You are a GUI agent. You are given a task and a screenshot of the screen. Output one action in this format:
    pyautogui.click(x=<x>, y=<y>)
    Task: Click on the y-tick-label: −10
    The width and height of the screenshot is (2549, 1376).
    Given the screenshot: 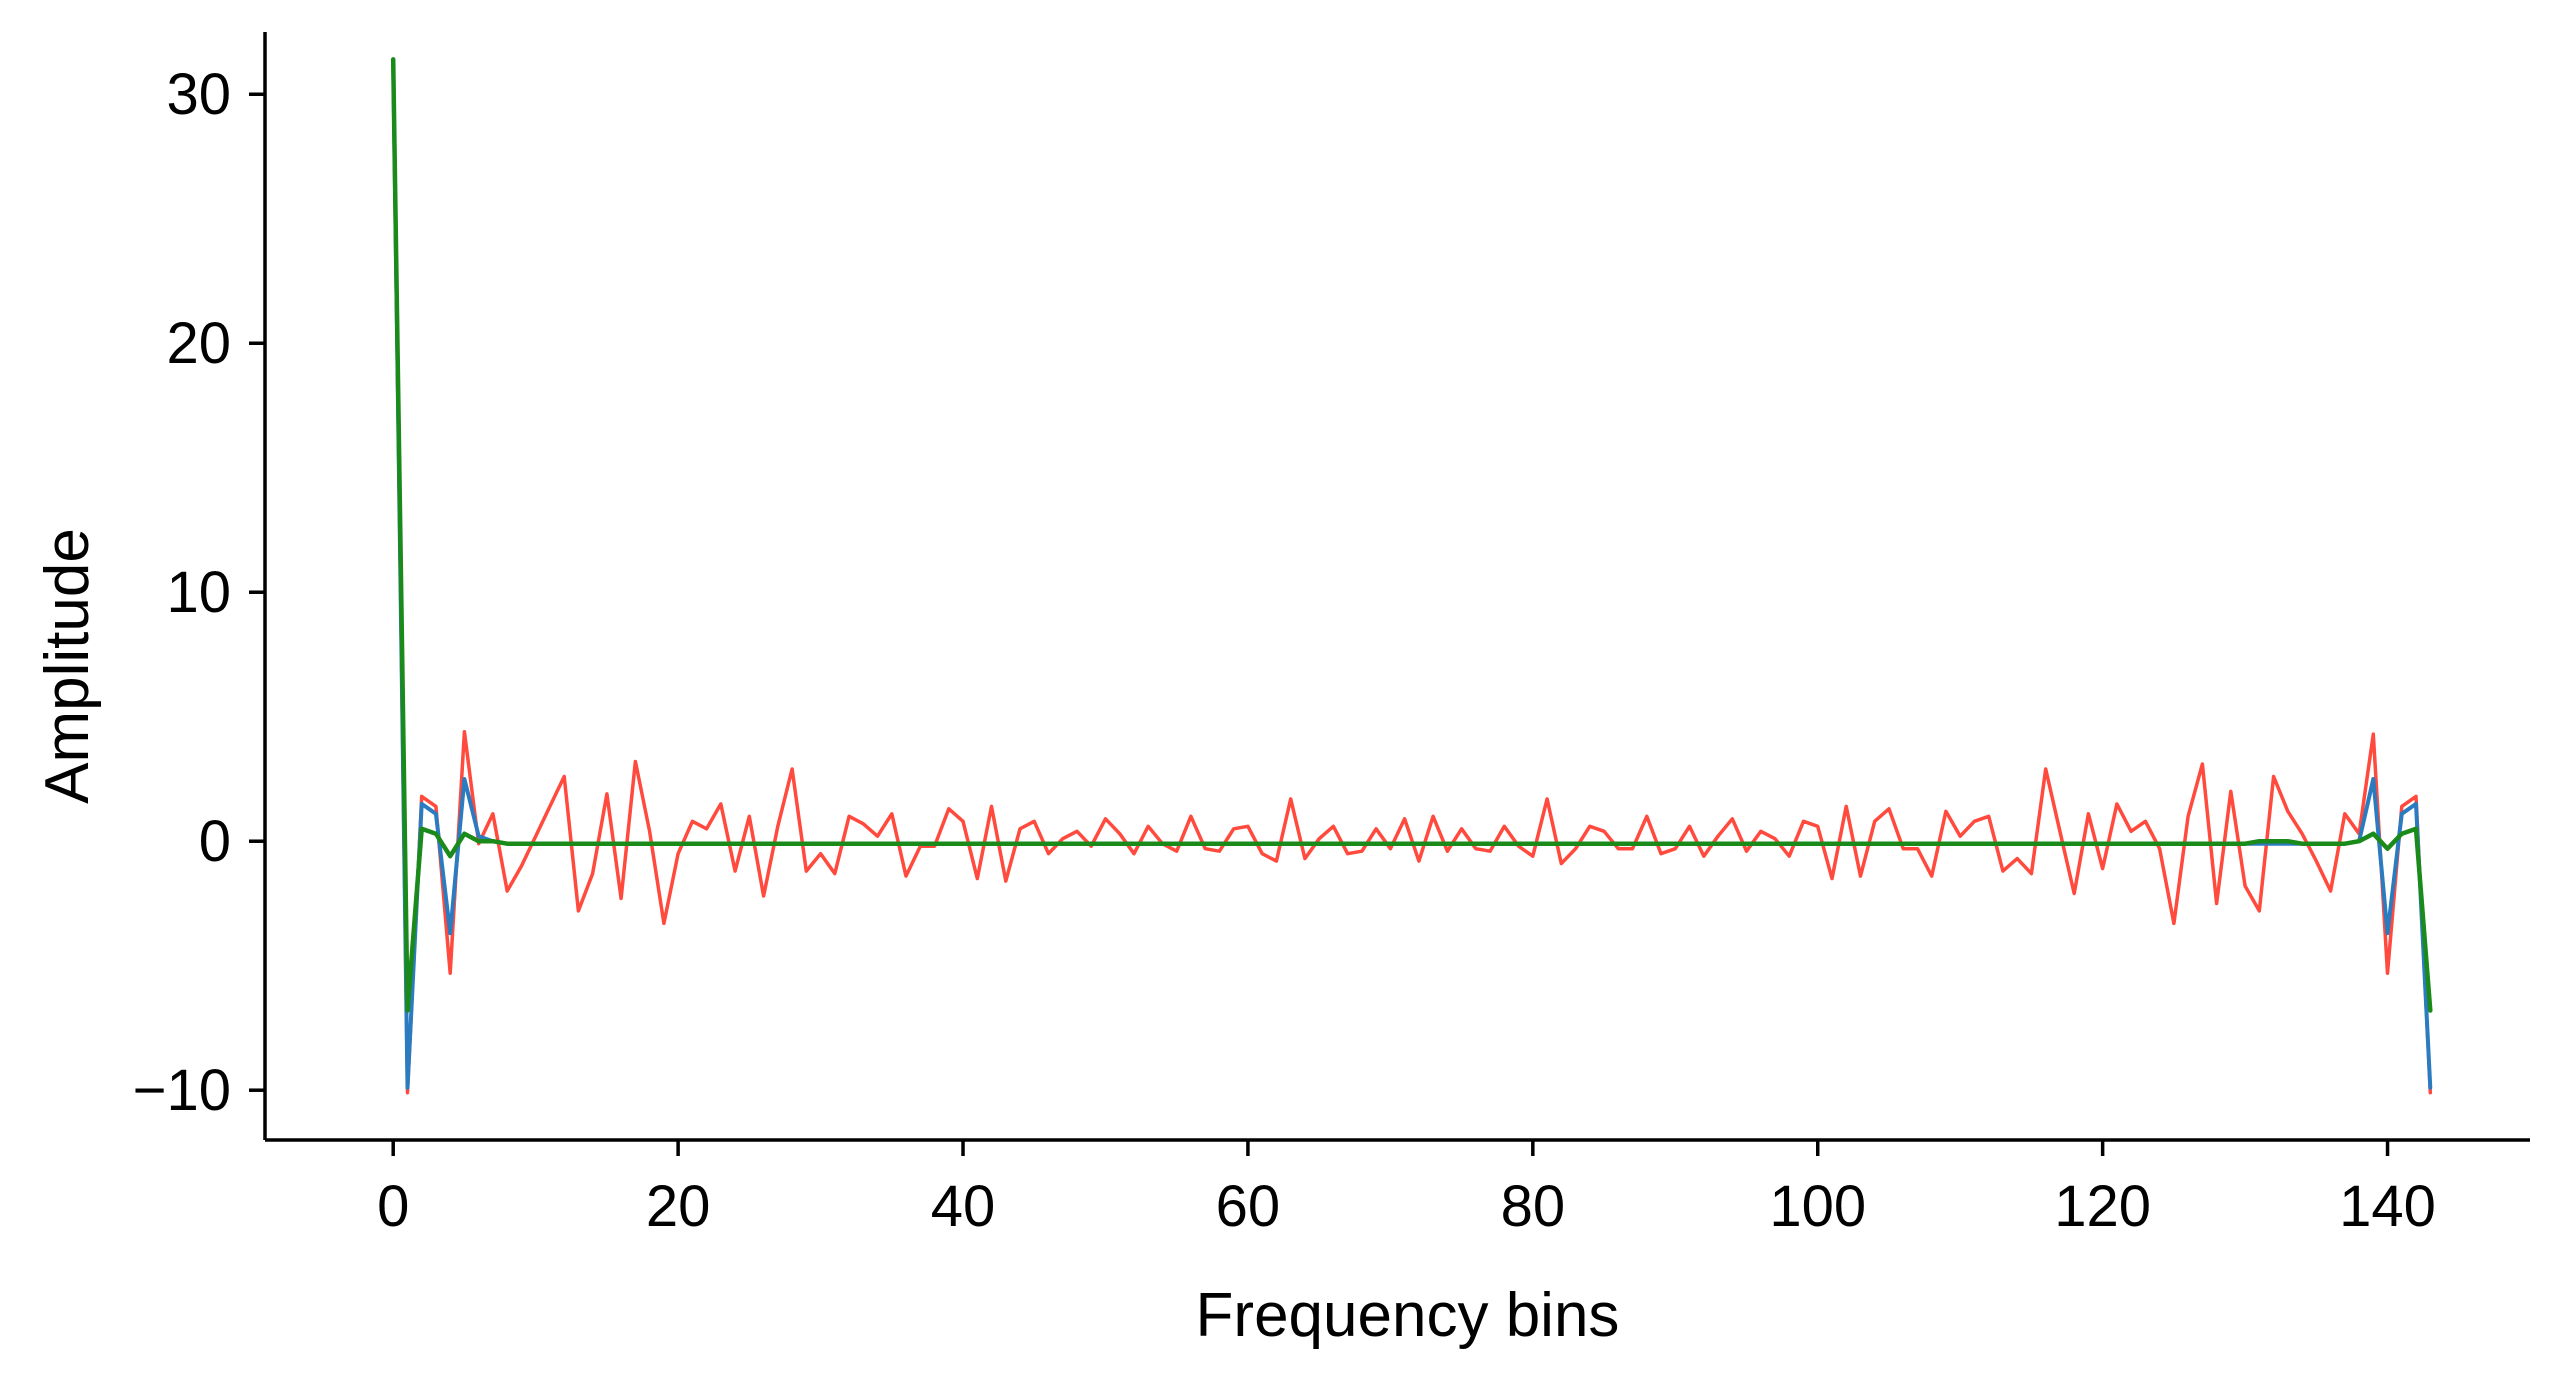 What is the action you would take?
    pyautogui.click(x=182, y=1090)
    